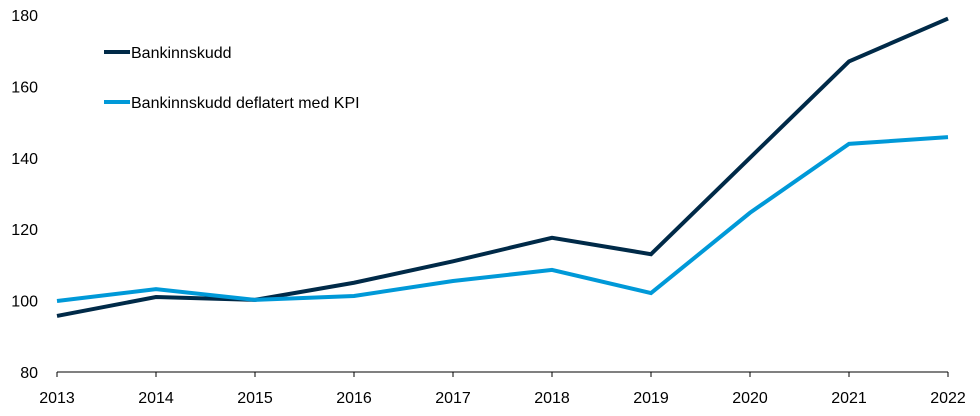 This screenshot has width=980, height=416. I want to click on y-tick-label: 100, so click(24, 302).